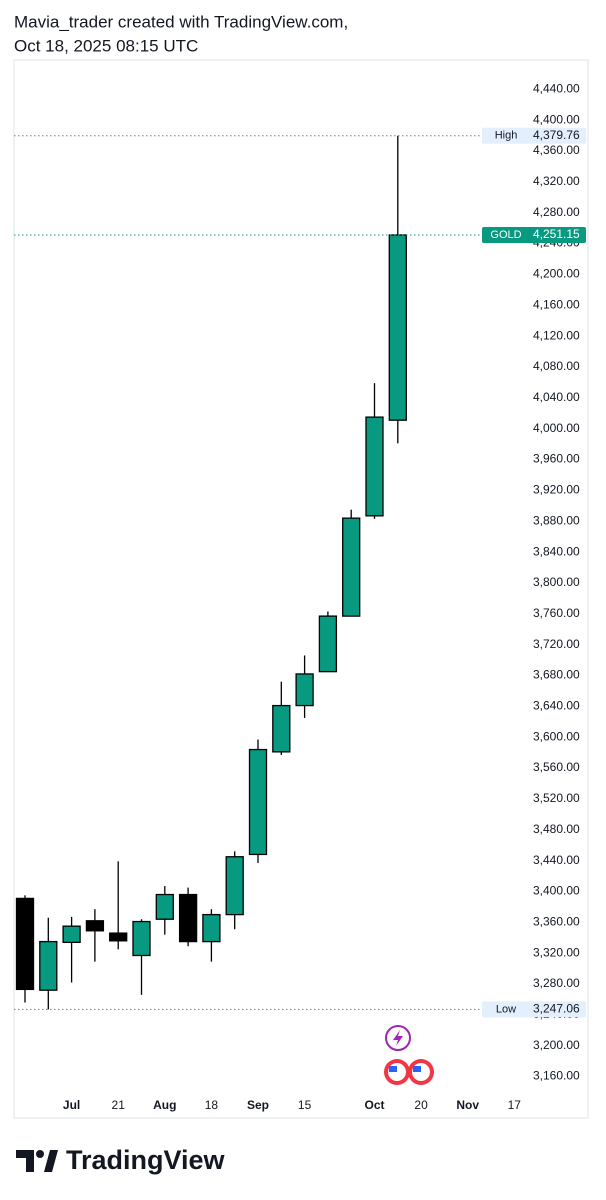 Image resolution: width=606 pixels, height=1200 pixels. What do you see at coordinates (556, 366) in the screenshot?
I see `y-tick-label: 4,080.00` at bounding box center [556, 366].